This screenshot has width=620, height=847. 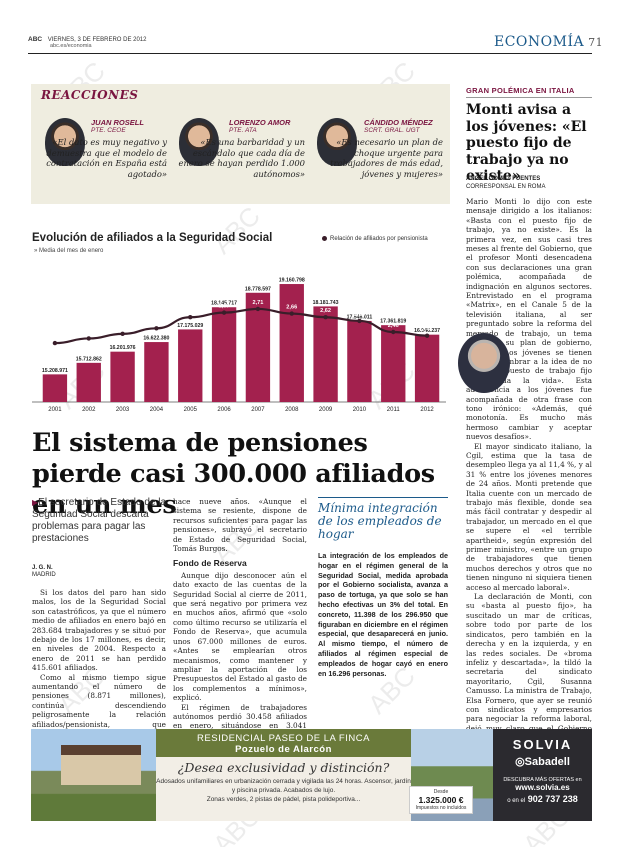 What do you see at coordinates (210, 563) in the screenshot?
I see `subheading: Fondo de Reserva` at bounding box center [210, 563].